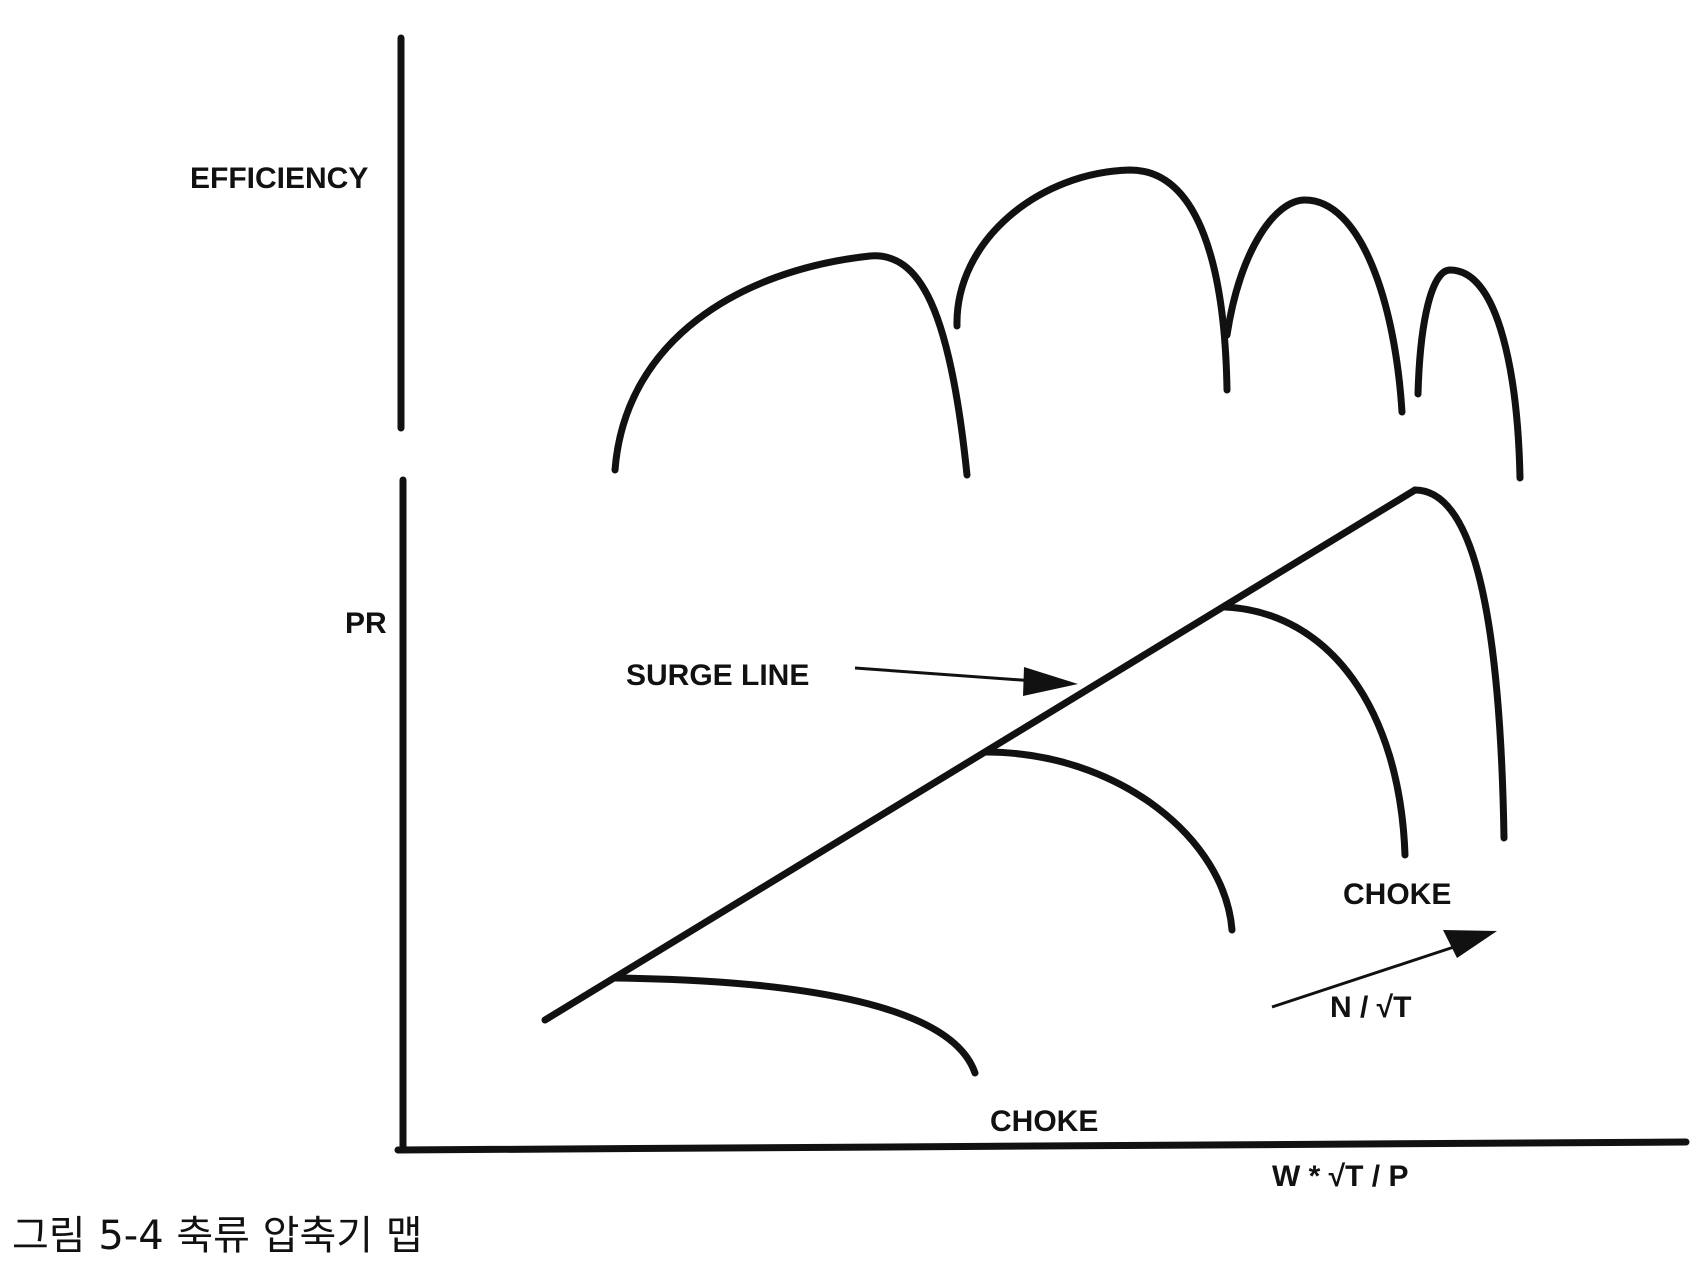 This screenshot has width=1694, height=1267. What do you see at coordinates (1370, 1007) in the screenshot?
I see `speed-label: N / √T` at bounding box center [1370, 1007].